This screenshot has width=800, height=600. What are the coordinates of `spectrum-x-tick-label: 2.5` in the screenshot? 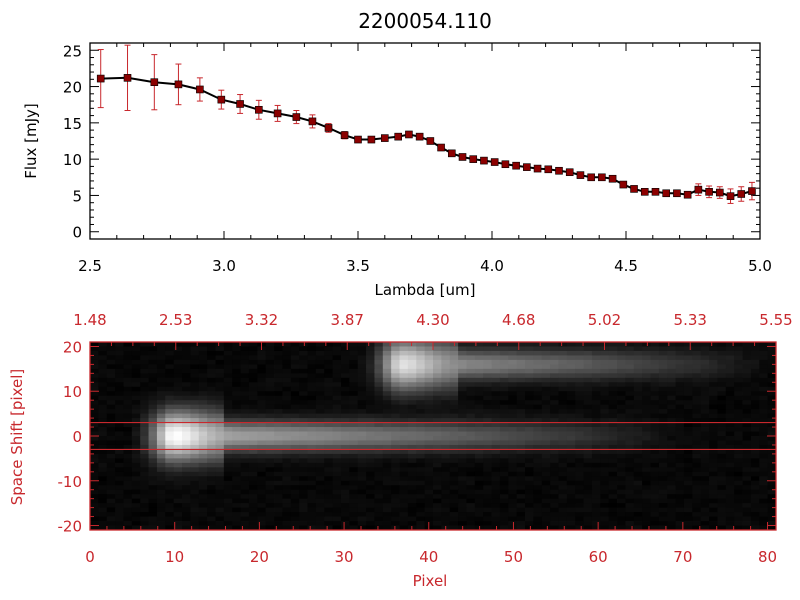 It's located at (90, 266).